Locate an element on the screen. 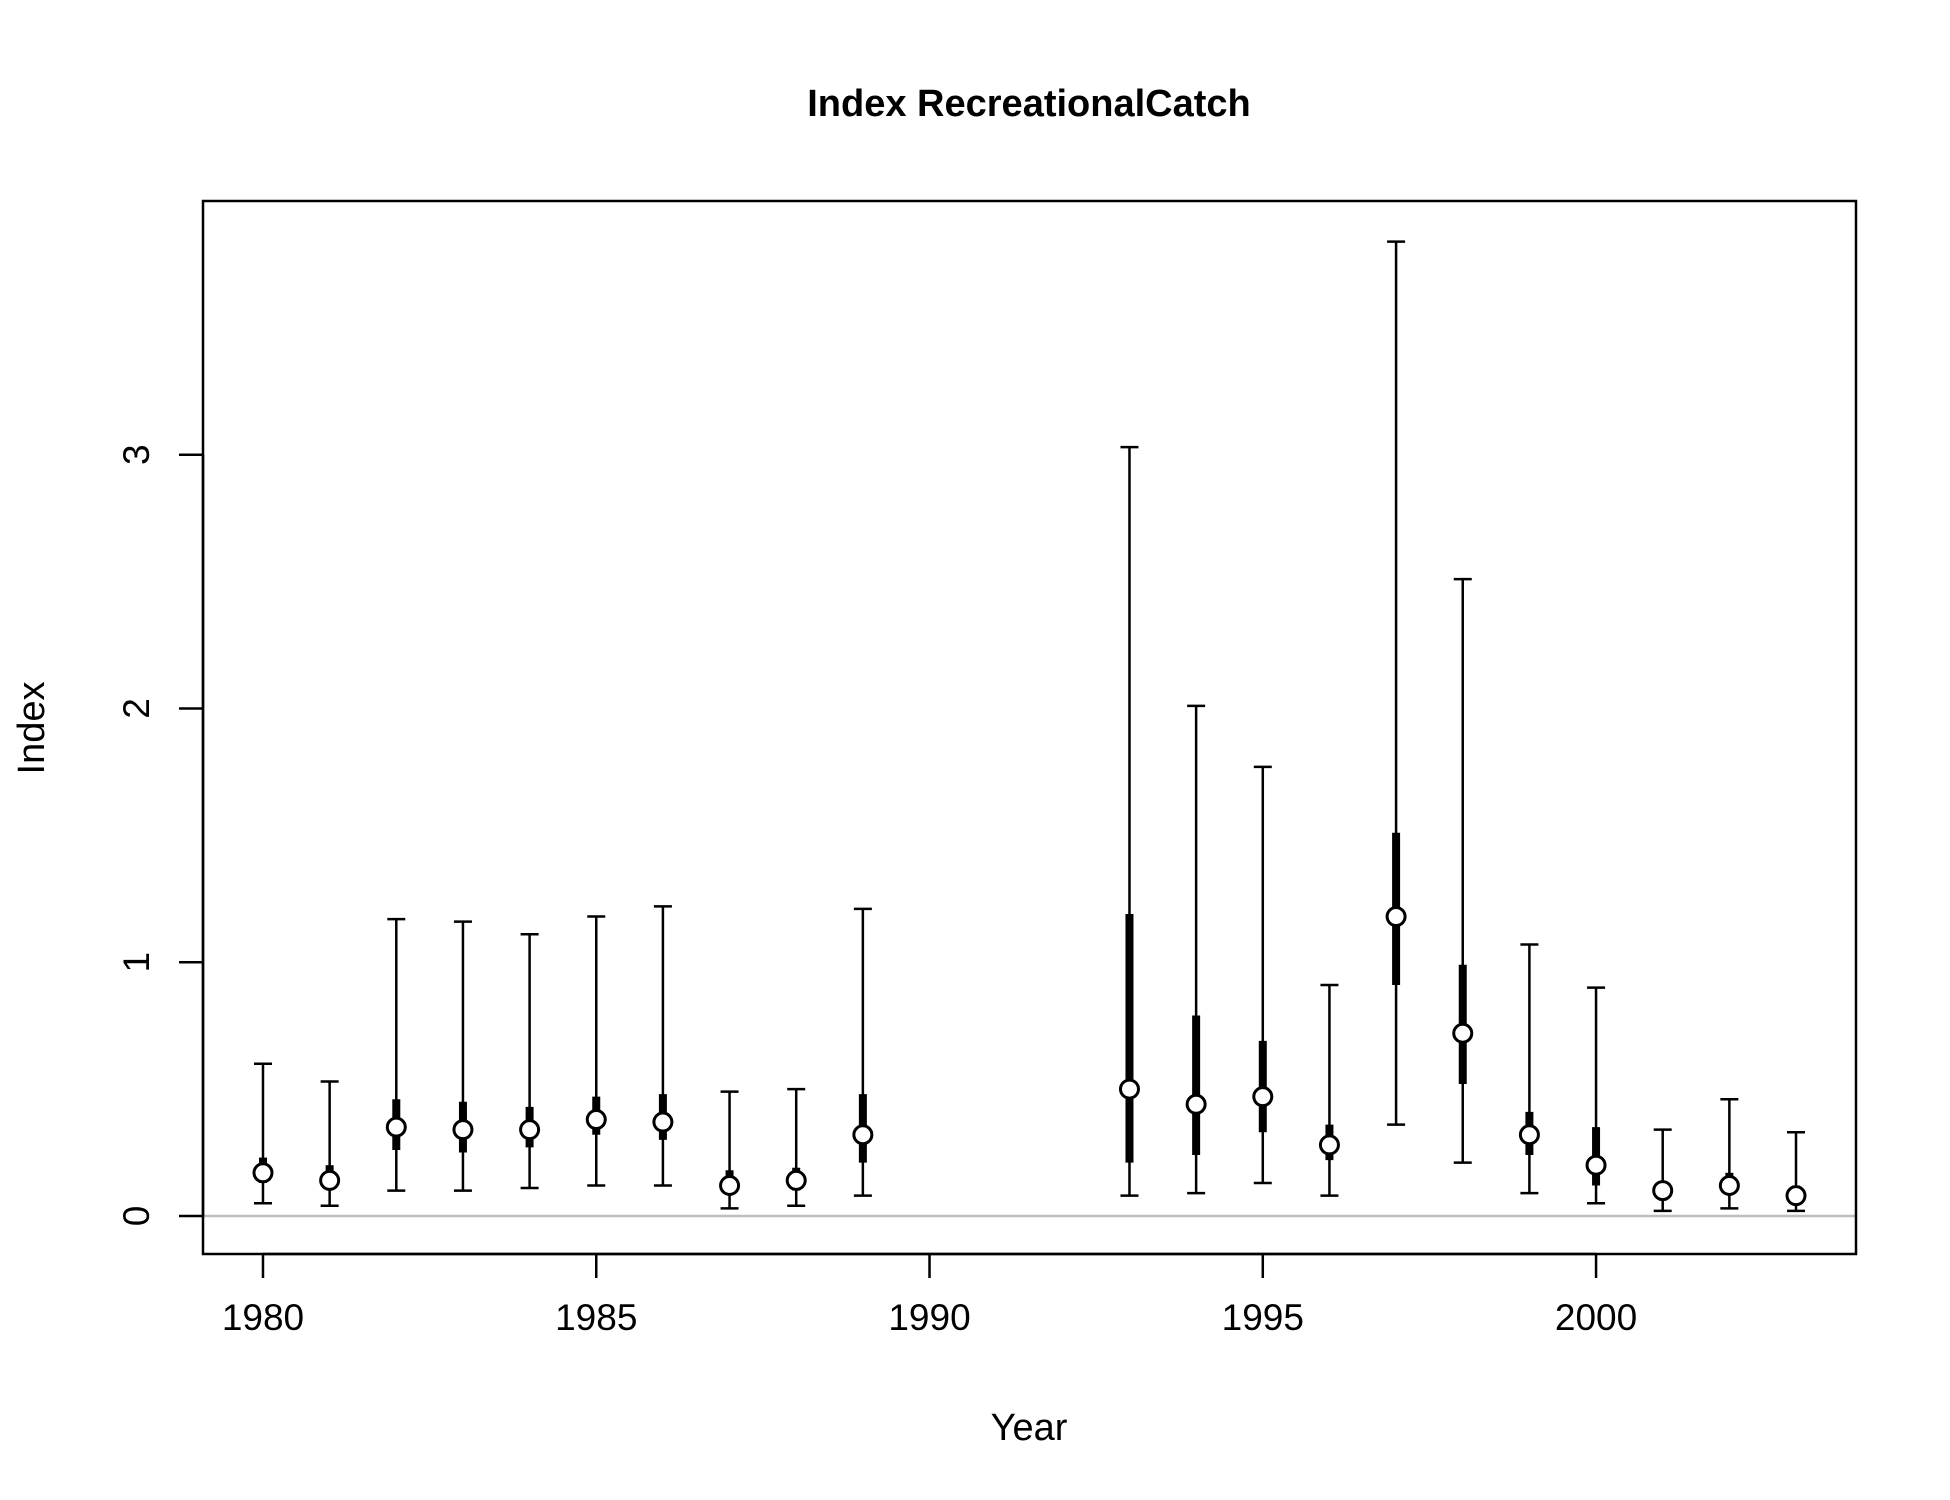 The image size is (1950, 1500). y-tick-label: 2 is located at coordinates (136, 708).